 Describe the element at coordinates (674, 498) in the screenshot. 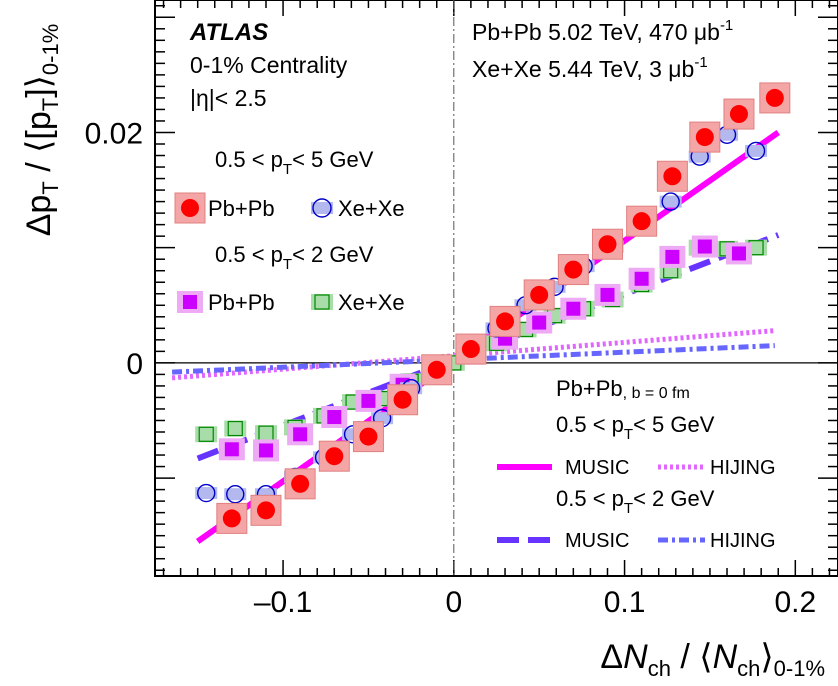

I see `model-legend-group-2gev-post: < 2 GeV` at that location.